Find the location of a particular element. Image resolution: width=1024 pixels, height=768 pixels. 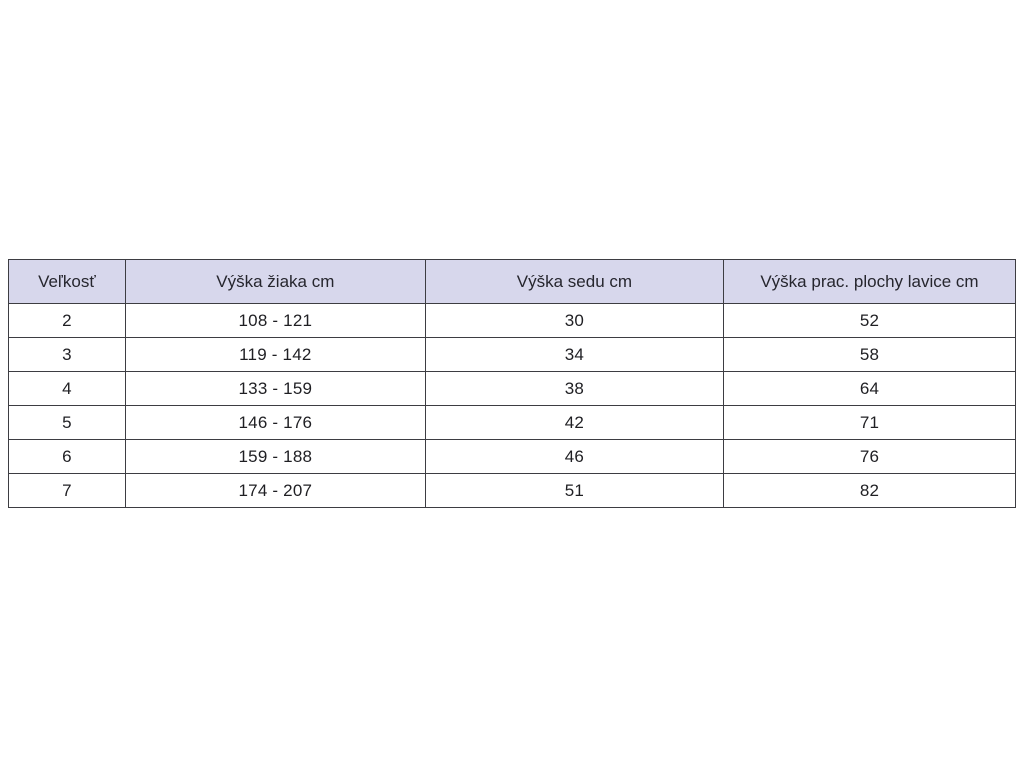

table-row: 3 119 - 142 34 58 is located at coordinates (512, 354).